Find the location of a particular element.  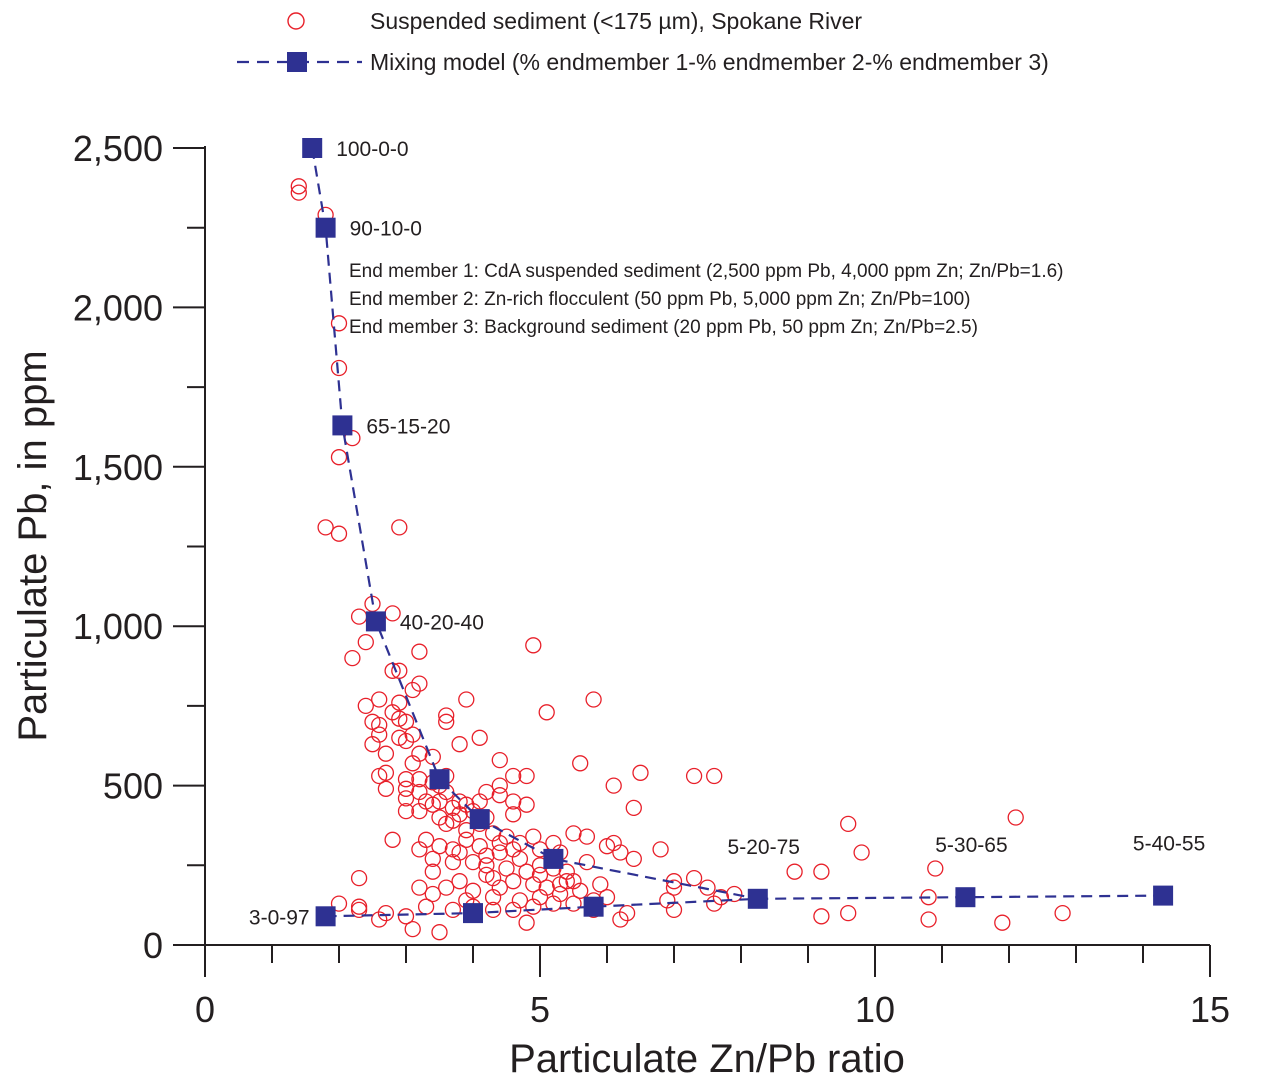

y-tick-label: 500 is located at coordinates (133, 786).